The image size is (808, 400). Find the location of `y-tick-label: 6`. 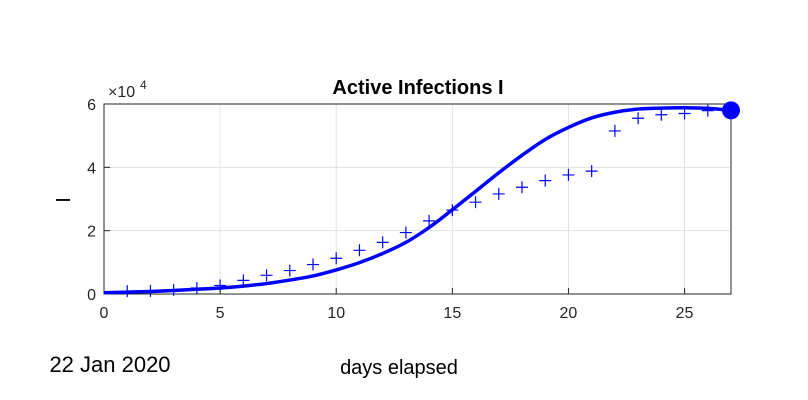

y-tick-label: 6 is located at coordinates (91, 105).